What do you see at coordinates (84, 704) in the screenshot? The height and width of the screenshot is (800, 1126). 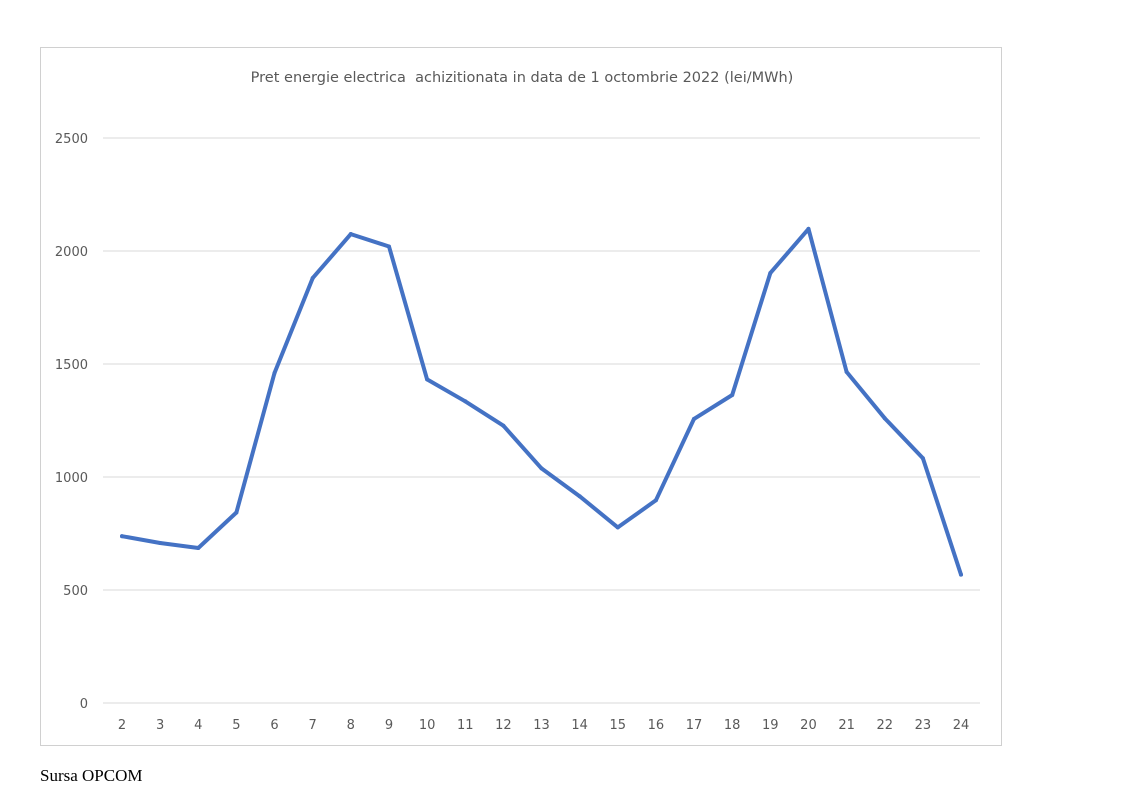 I see `y-tick-label: 0` at bounding box center [84, 704].